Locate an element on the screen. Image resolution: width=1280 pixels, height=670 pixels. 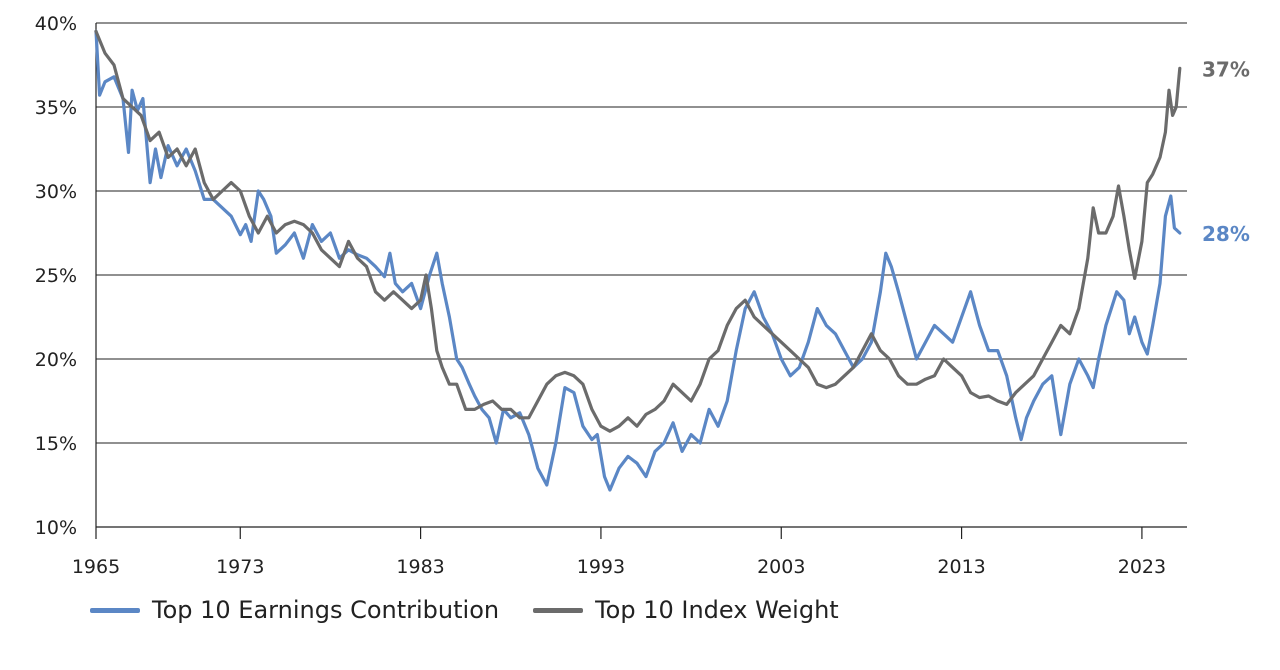
end-labels: 28% 37% is located at coordinates (1226, 151).